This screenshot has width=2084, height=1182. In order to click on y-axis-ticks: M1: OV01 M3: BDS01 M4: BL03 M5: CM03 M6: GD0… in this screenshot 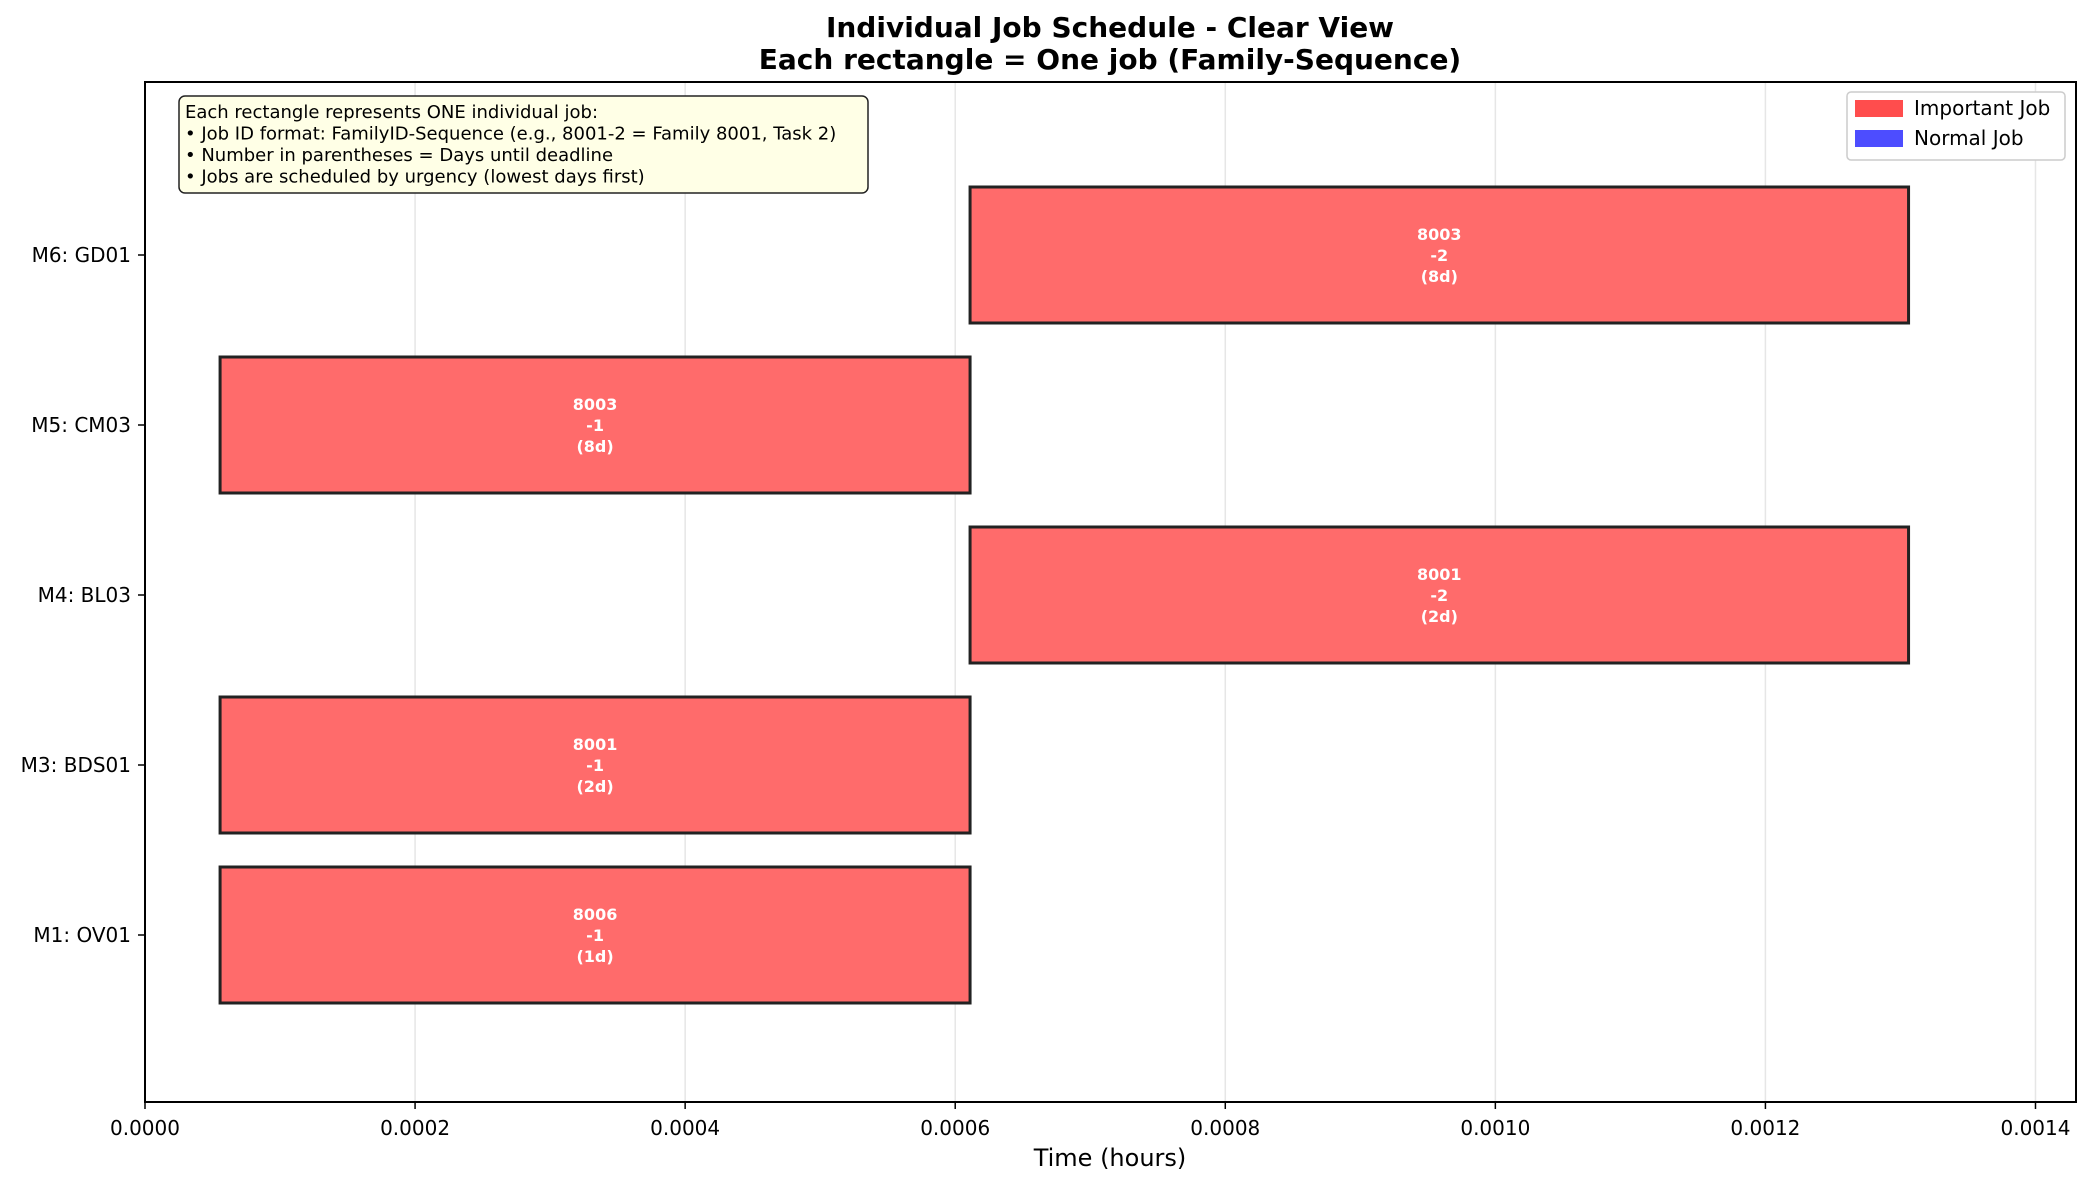, I will do `click(83, 595)`.